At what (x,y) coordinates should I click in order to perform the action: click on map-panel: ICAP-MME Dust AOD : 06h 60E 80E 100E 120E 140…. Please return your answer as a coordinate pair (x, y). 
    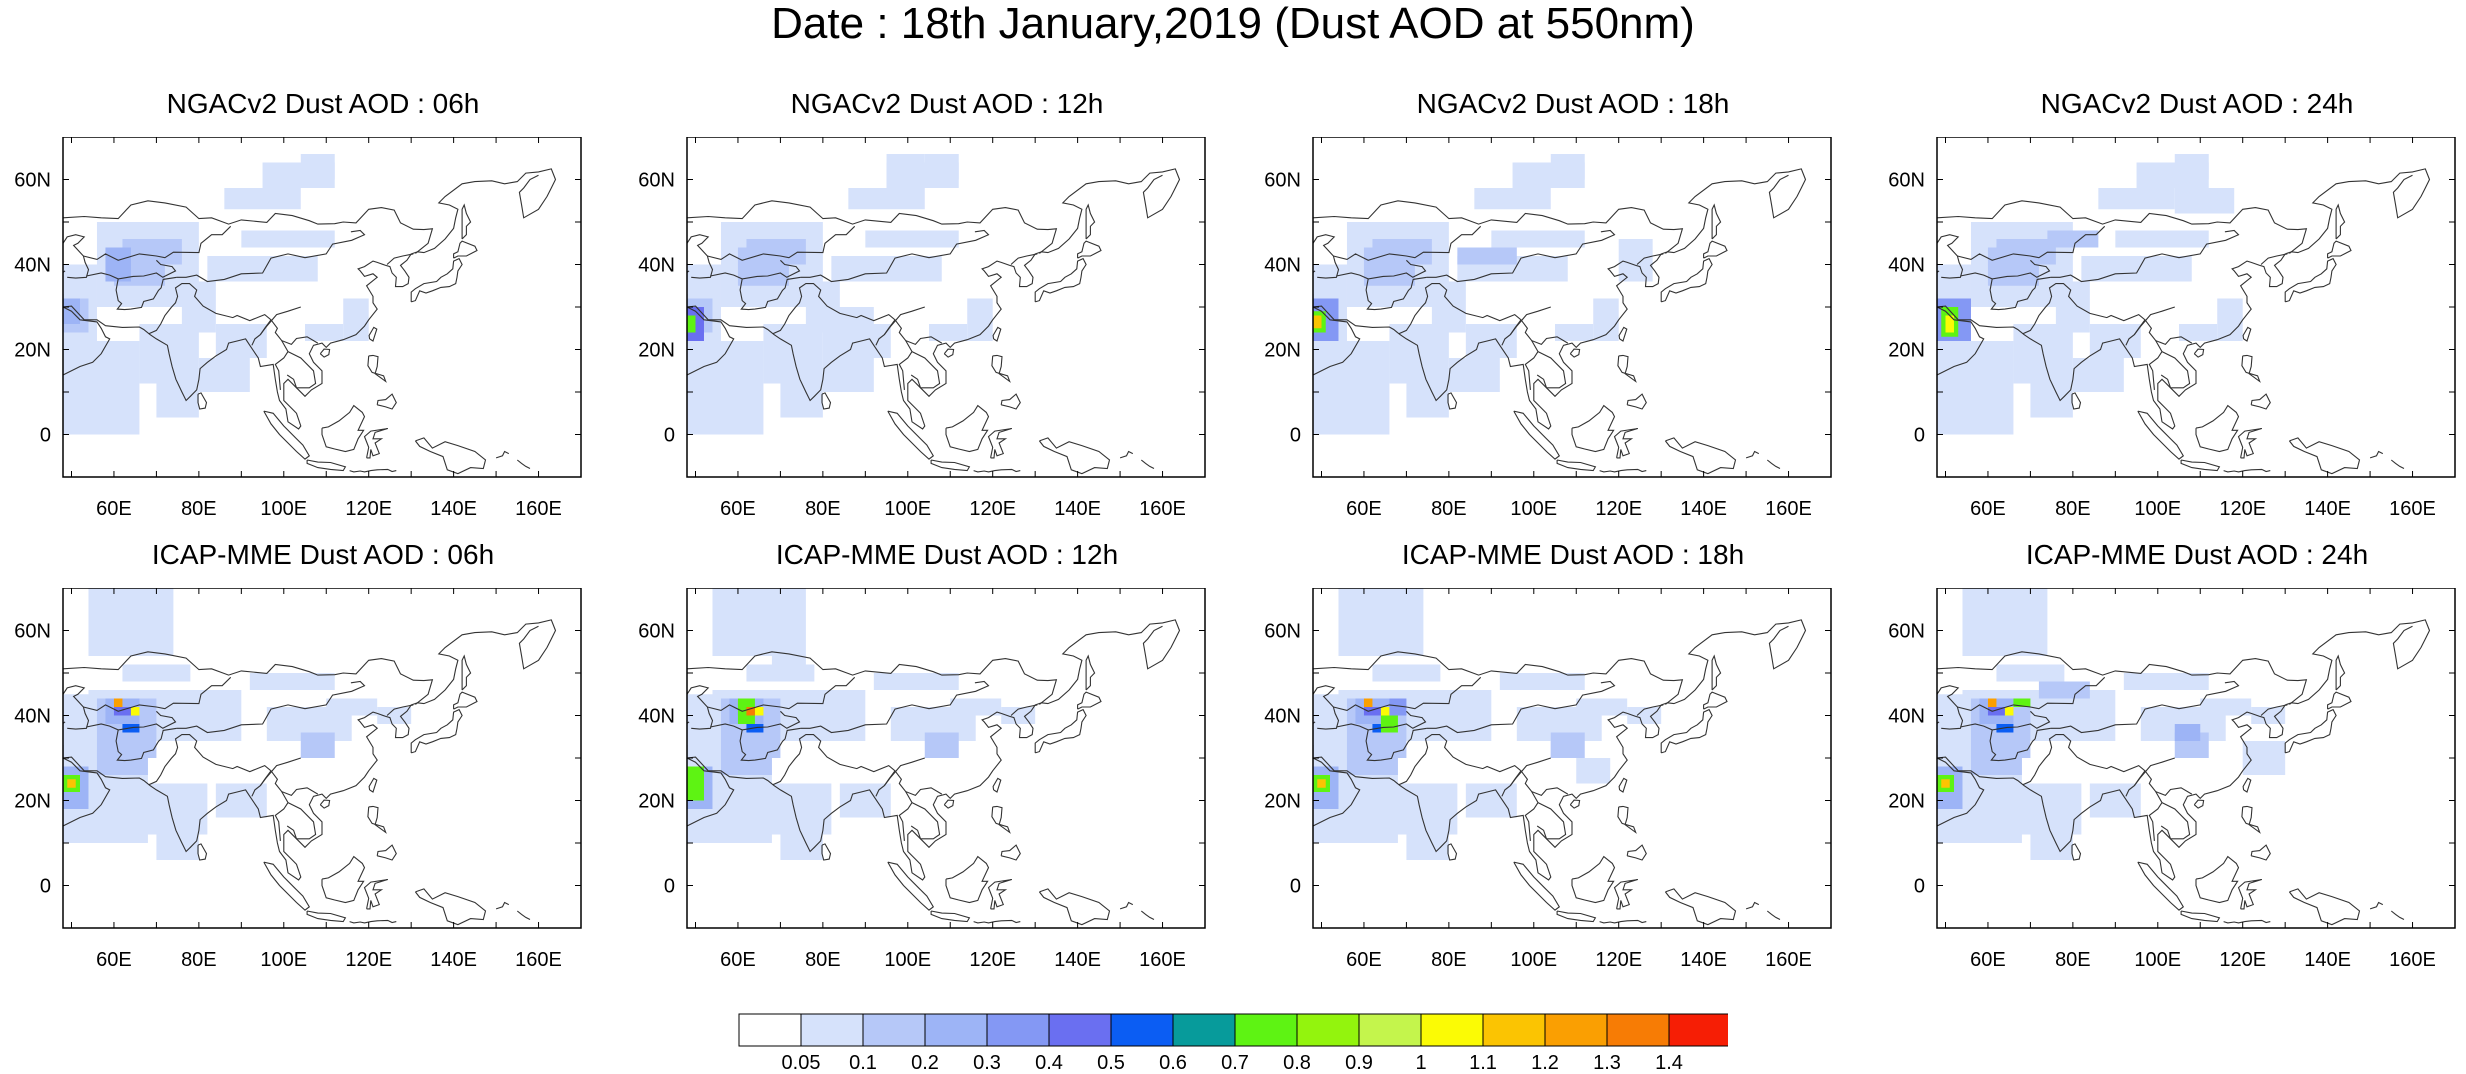
    Looking at the image, I should click on (328, 794).